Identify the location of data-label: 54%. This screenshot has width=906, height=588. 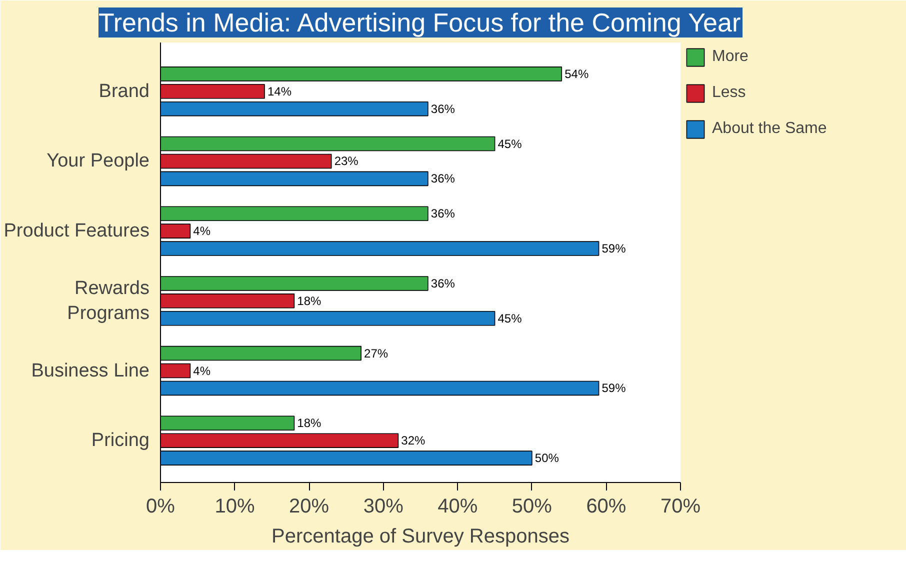
(576, 73).